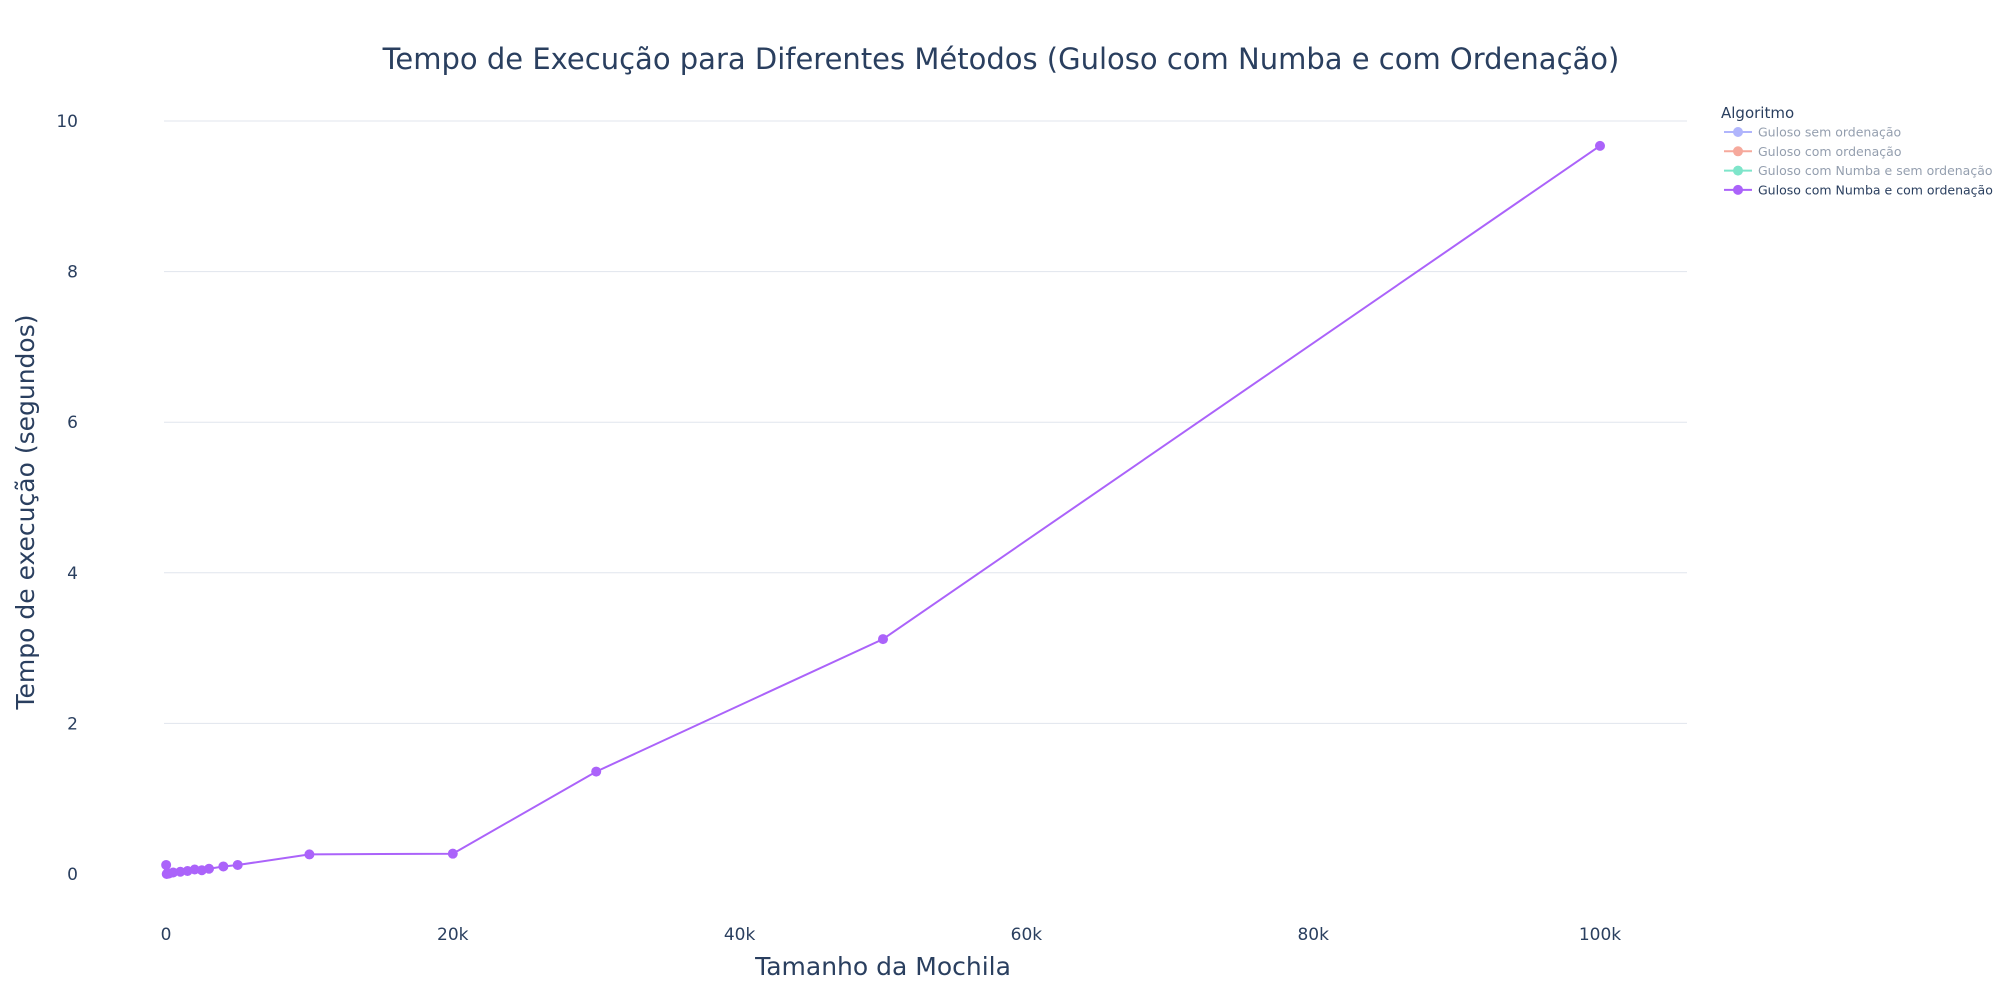  I want to click on x-axis-title: Tamanho da Mochila, so click(882, 966).